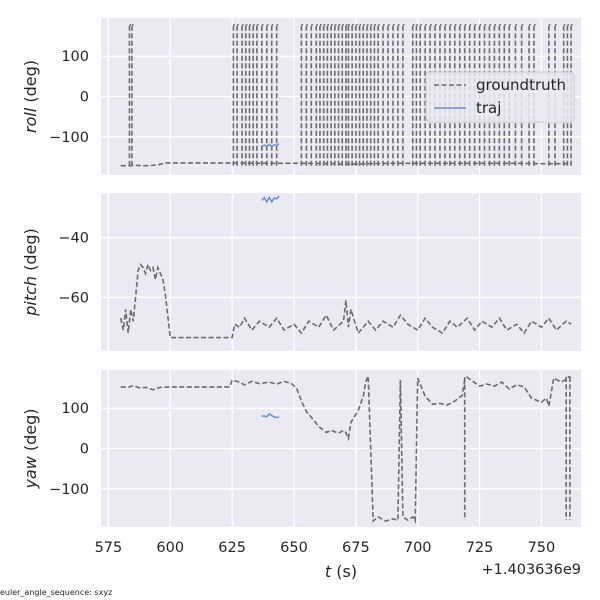  I want to click on y-axis-label: yaw (deg), so click(30, 448).